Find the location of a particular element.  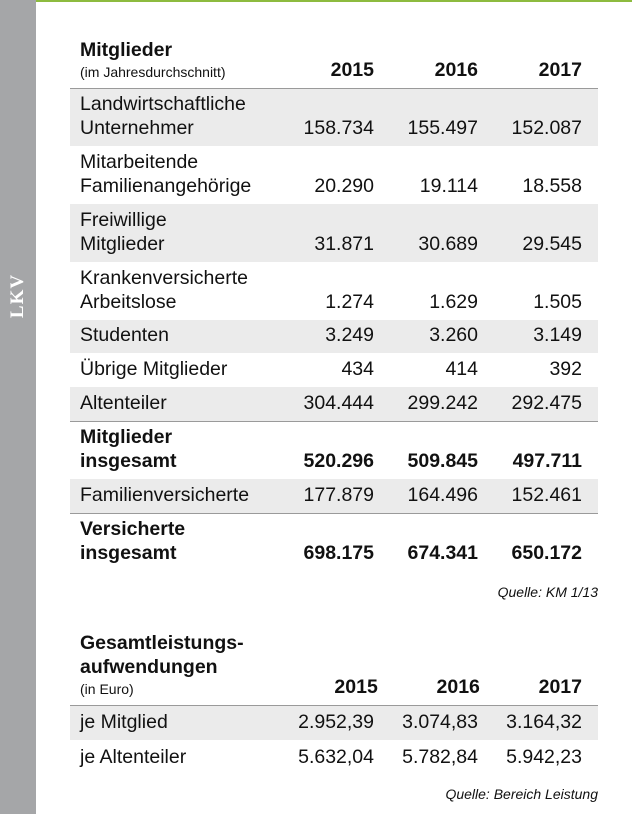

table-row: je Altenteiler 5.632,04 5.782,84 5.942,23 is located at coordinates (334, 757).